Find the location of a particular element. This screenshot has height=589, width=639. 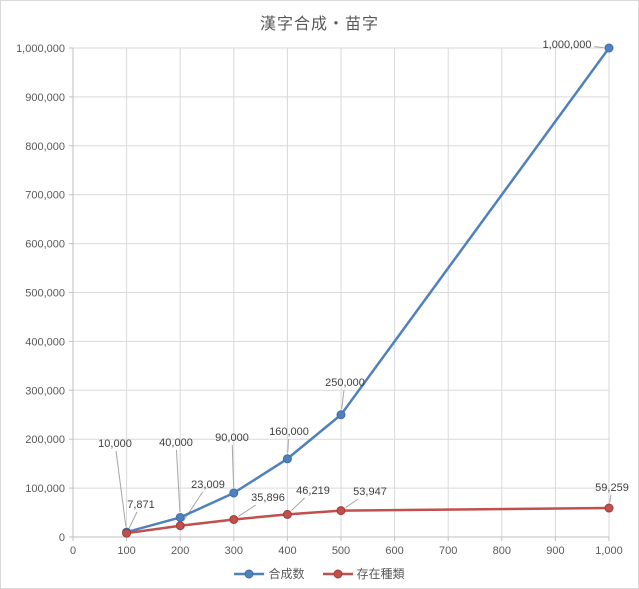

data-label: 7,871 is located at coordinates (141, 505).